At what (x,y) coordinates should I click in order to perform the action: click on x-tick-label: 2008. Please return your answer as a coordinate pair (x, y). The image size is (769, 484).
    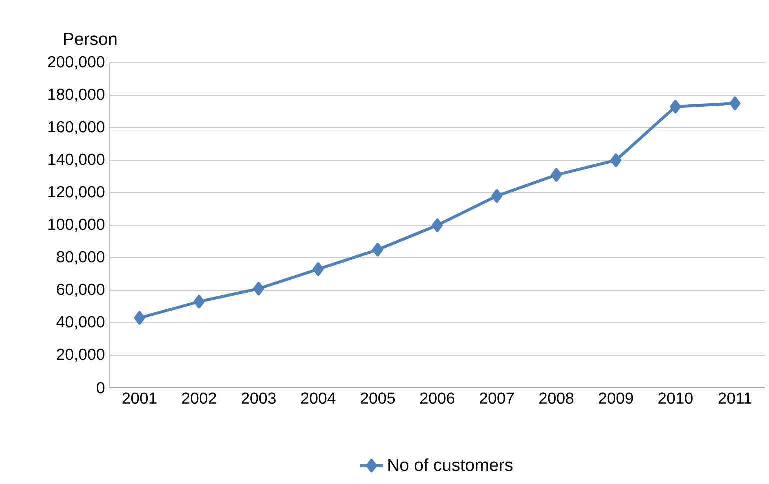
    Looking at the image, I should click on (557, 398).